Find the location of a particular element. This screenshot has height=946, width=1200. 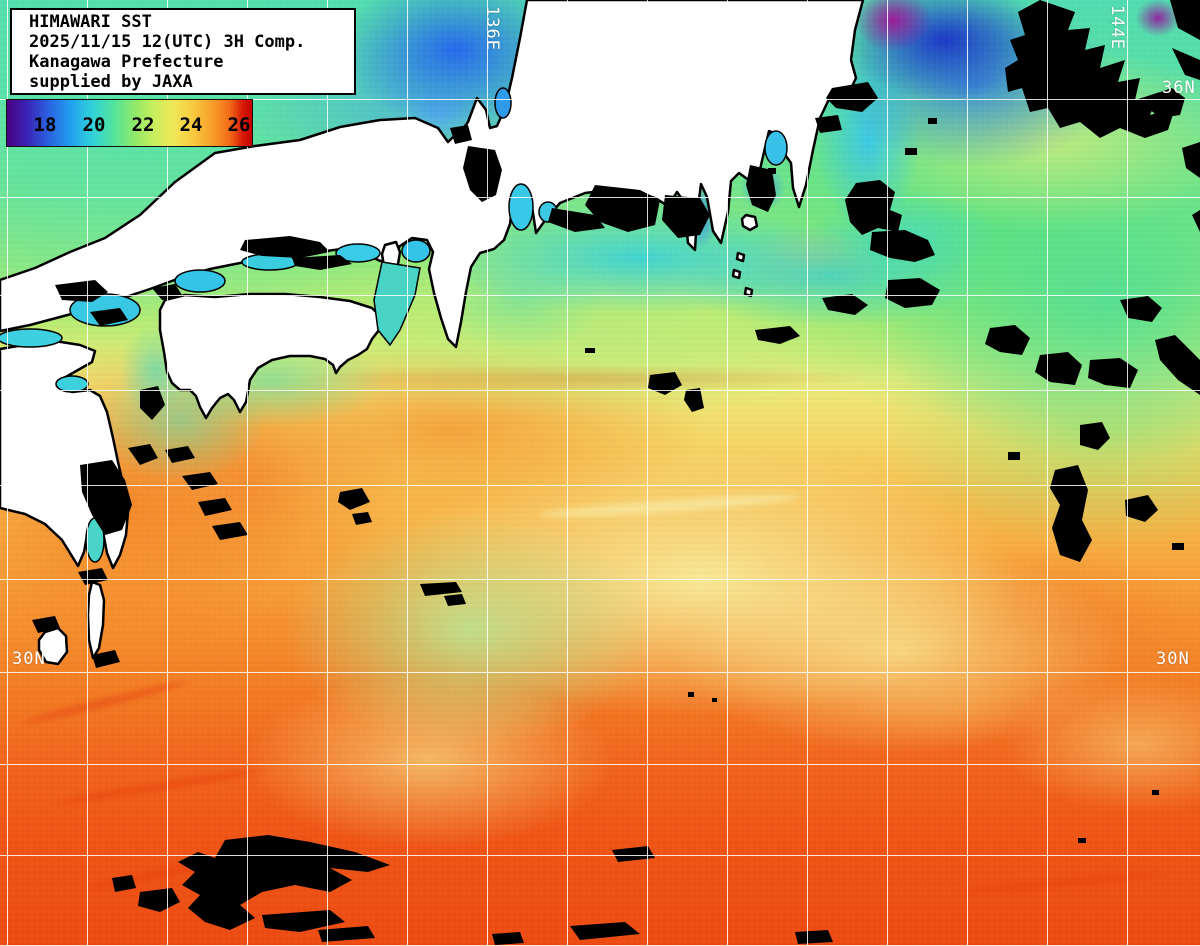

lat-label-30n-right: 30N is located at coordinates (1173, 659).